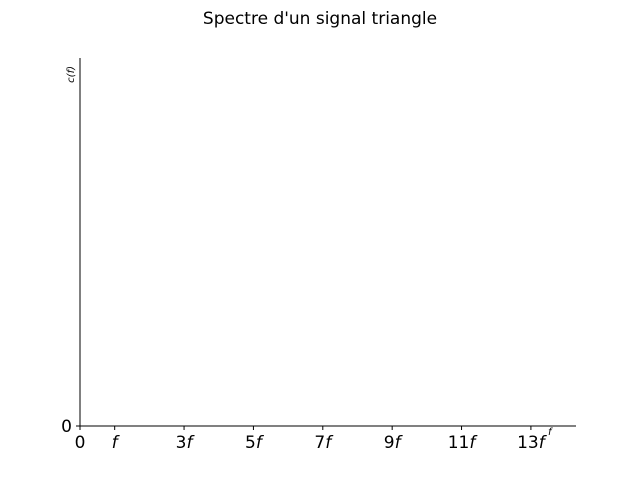 Image resolution: width=640 pixels, height=480 pixels. I want to click on y-axis-label: c(f), so click(71, 74).